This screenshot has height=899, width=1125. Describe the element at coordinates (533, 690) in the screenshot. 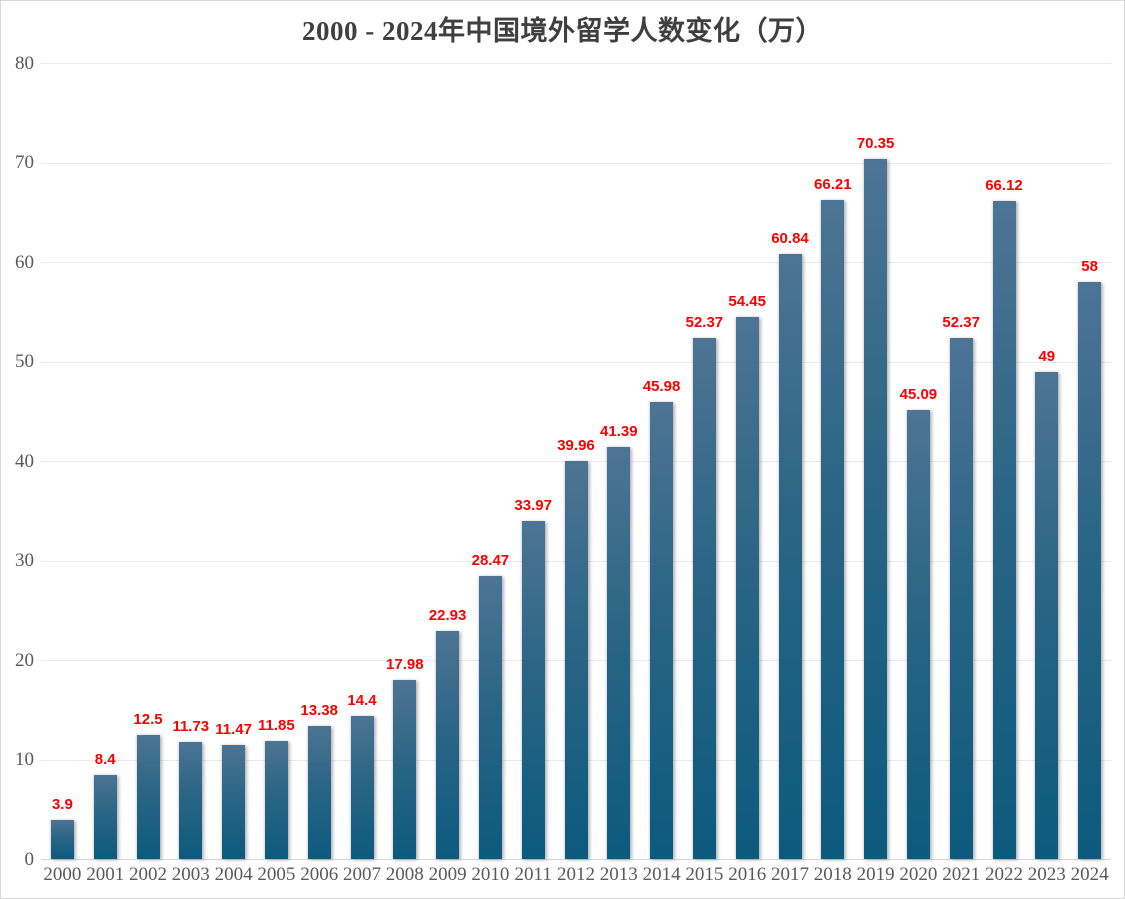

I see `bar-2011` at that location.